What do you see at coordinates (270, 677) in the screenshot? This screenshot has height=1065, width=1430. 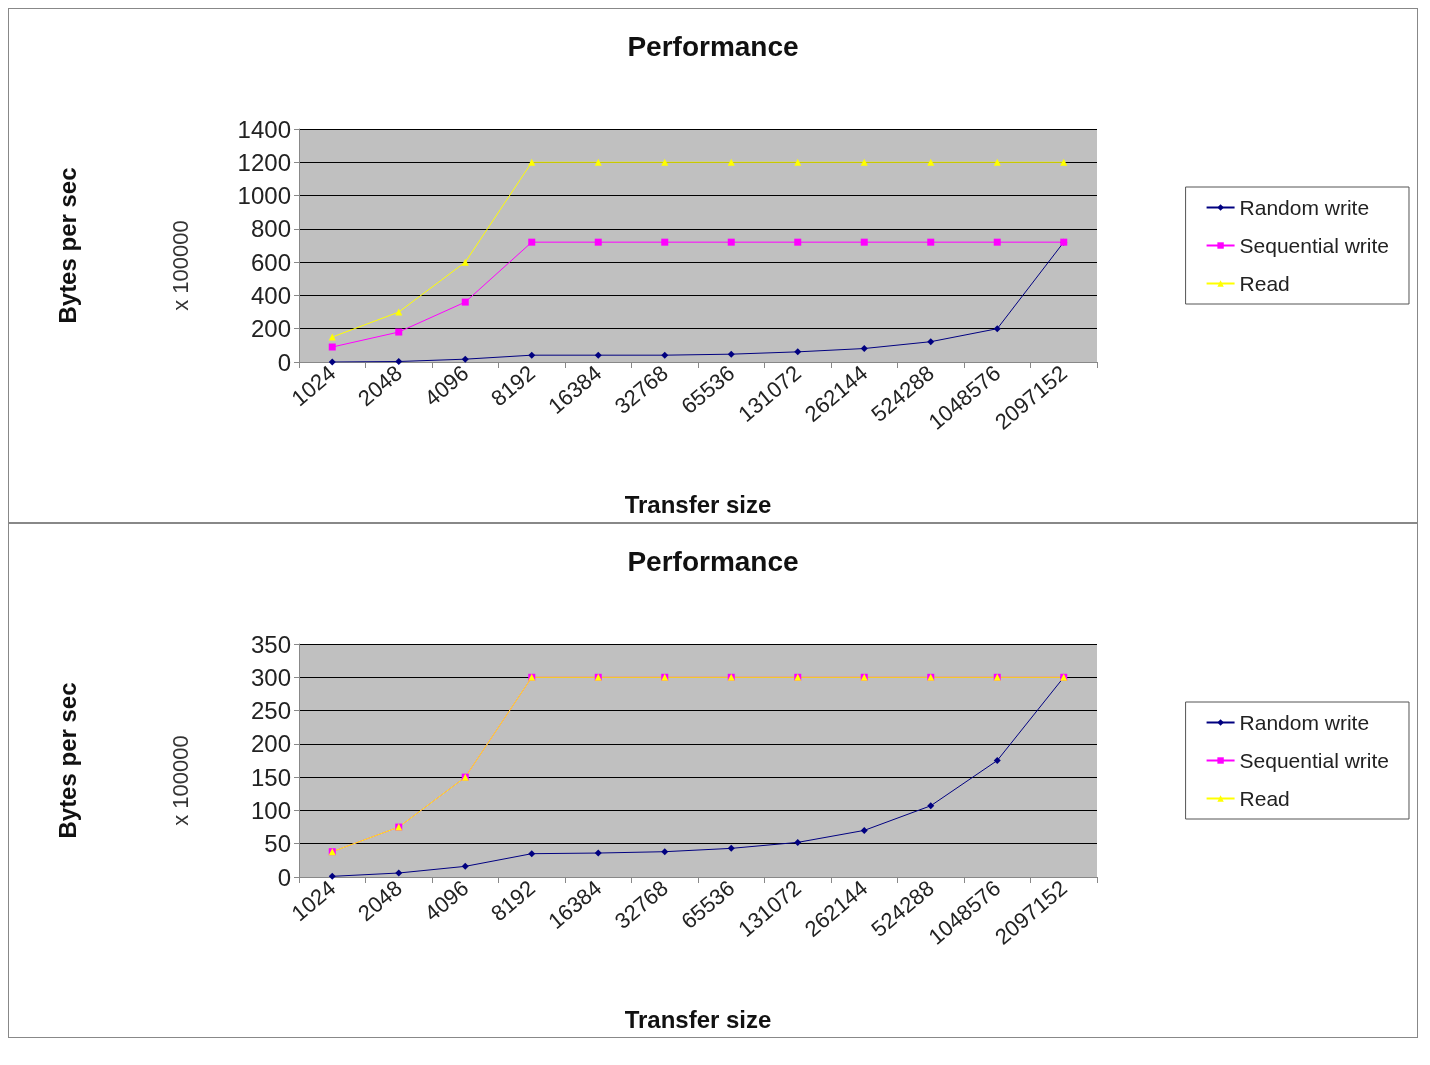 I see `y-tick-label: 300` at bounding box center [270, 677].